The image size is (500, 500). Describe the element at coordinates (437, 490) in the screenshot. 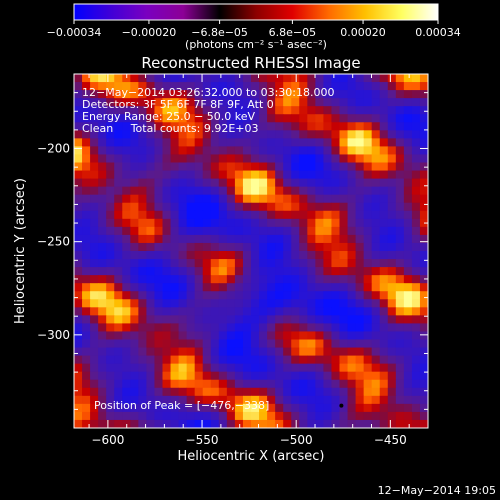

I see `footer-timestamp: 12−May−2014 19:05` at that location.